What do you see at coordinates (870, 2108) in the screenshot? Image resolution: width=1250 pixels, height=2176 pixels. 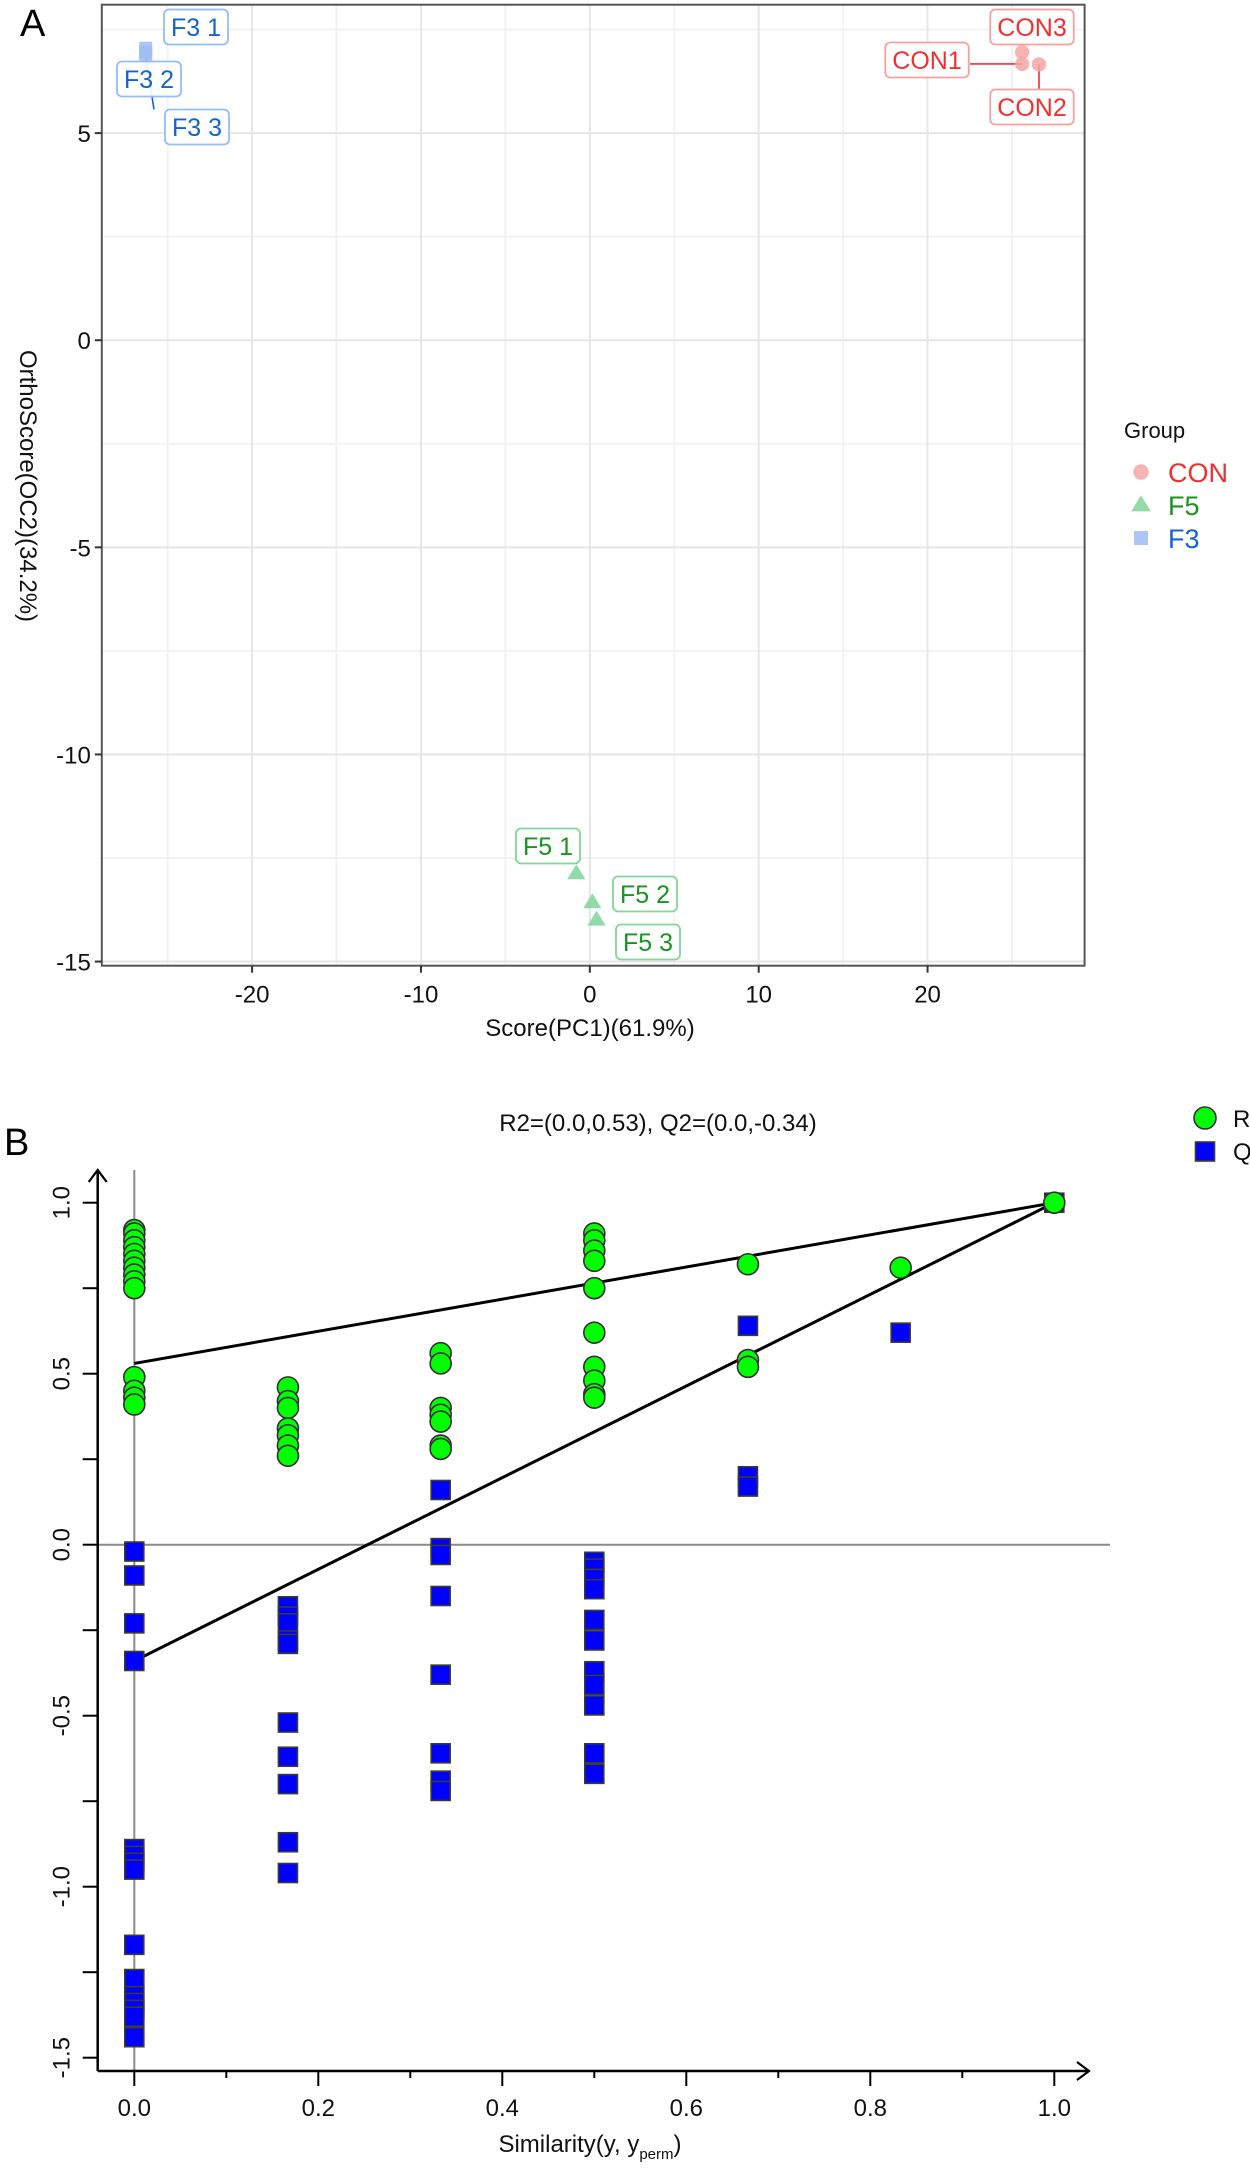 I see `x-tick-label: 0.8` at bounding box center [870, 2108].